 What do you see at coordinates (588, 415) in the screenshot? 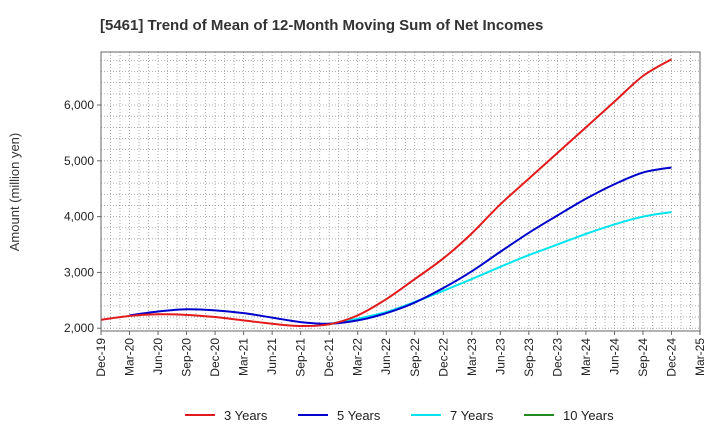
I see `legend-label: 10 Years` at bounding box center [588, 415].